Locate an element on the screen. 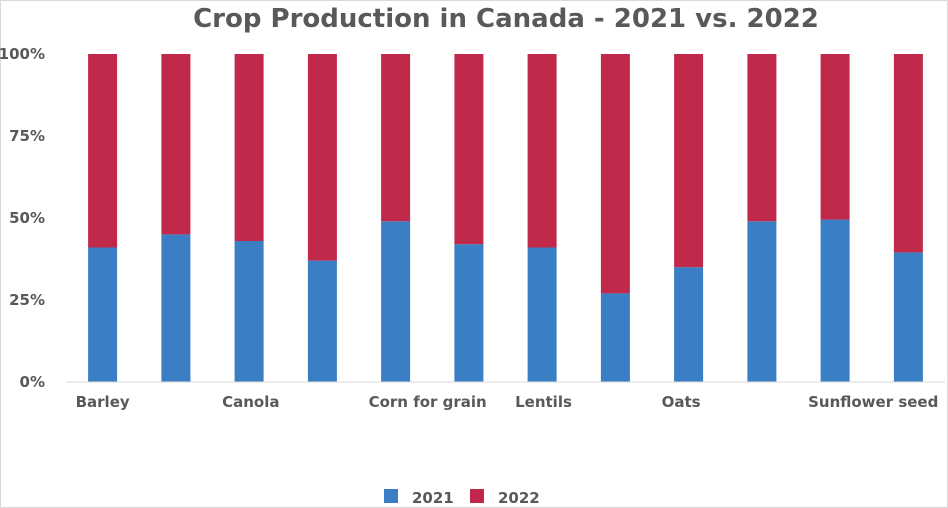  y-axis: 0% 25% 50% 75% 100% is located at coordinates (22, 218).